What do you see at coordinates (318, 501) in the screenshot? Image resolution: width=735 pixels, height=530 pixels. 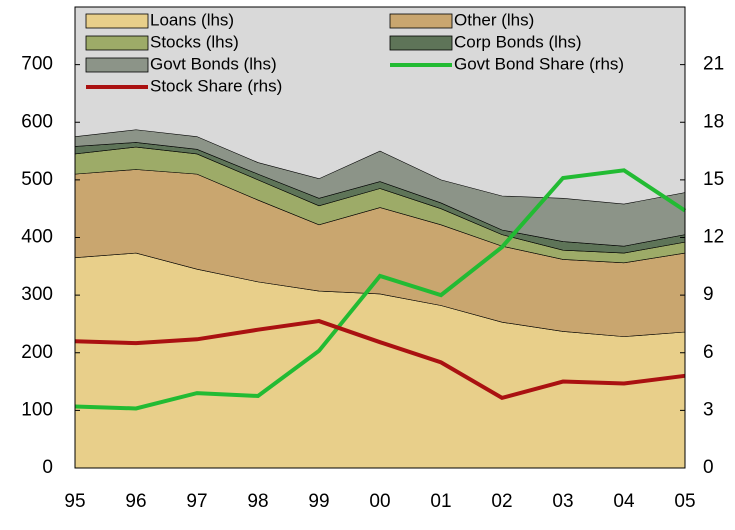 I see `x-tick-label: 99` at bounding box center [318, 501].